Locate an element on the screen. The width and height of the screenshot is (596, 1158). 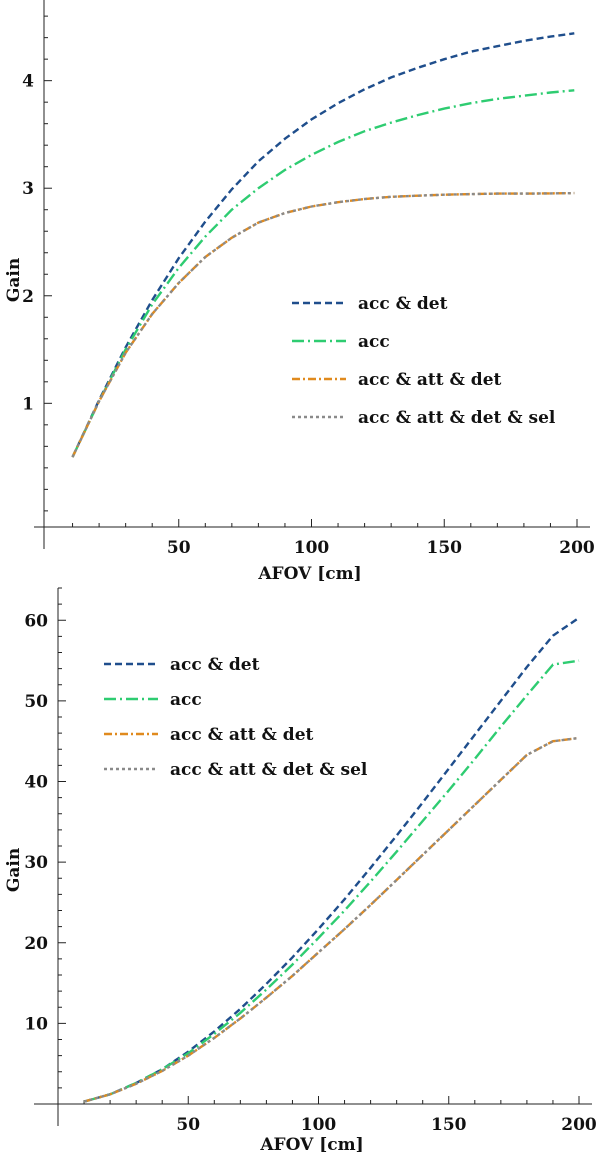
y-tick-label: 60 is located at coordinates (36, 621).